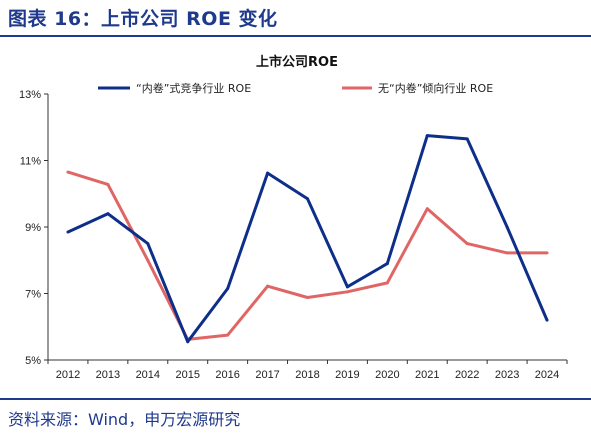 The image size is (591, 437). What do you see at coordinates (507, 375) in the screenshot?
I see `x-tick-label: 2023` at bounding box center [507, 375].